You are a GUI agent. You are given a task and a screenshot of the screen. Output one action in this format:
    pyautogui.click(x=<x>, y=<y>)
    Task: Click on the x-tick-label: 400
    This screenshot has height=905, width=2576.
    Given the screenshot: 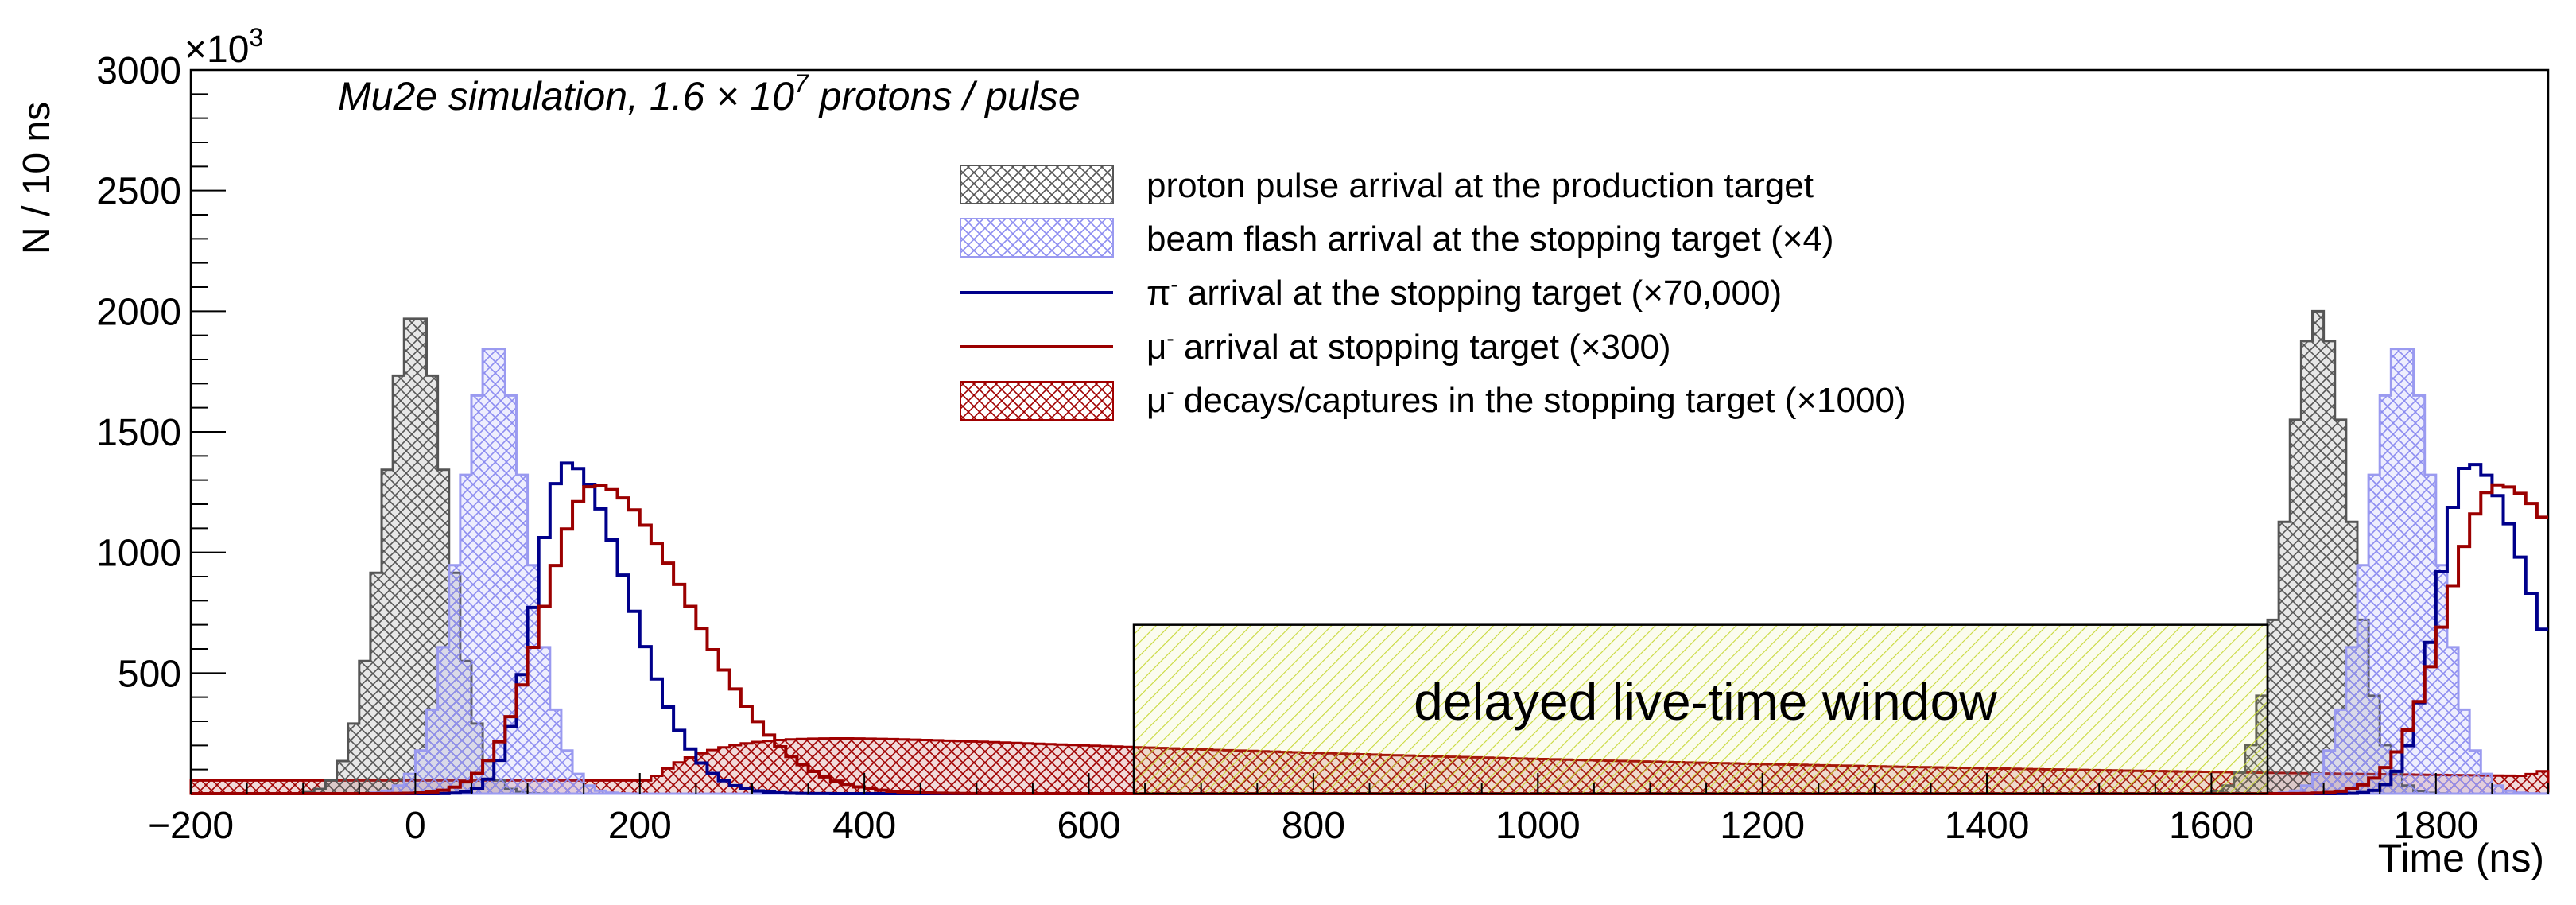 What is the action you would take?
    pyautogui.click(x=864, y=826)
    